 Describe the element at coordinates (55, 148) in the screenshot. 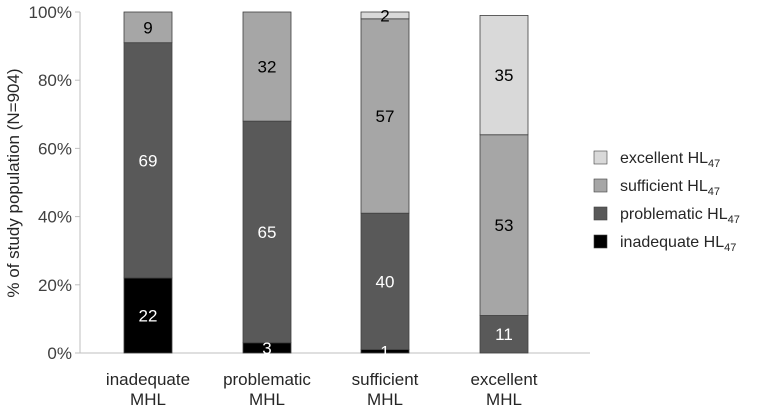

I see `y-tick-label: 60%` at that location.